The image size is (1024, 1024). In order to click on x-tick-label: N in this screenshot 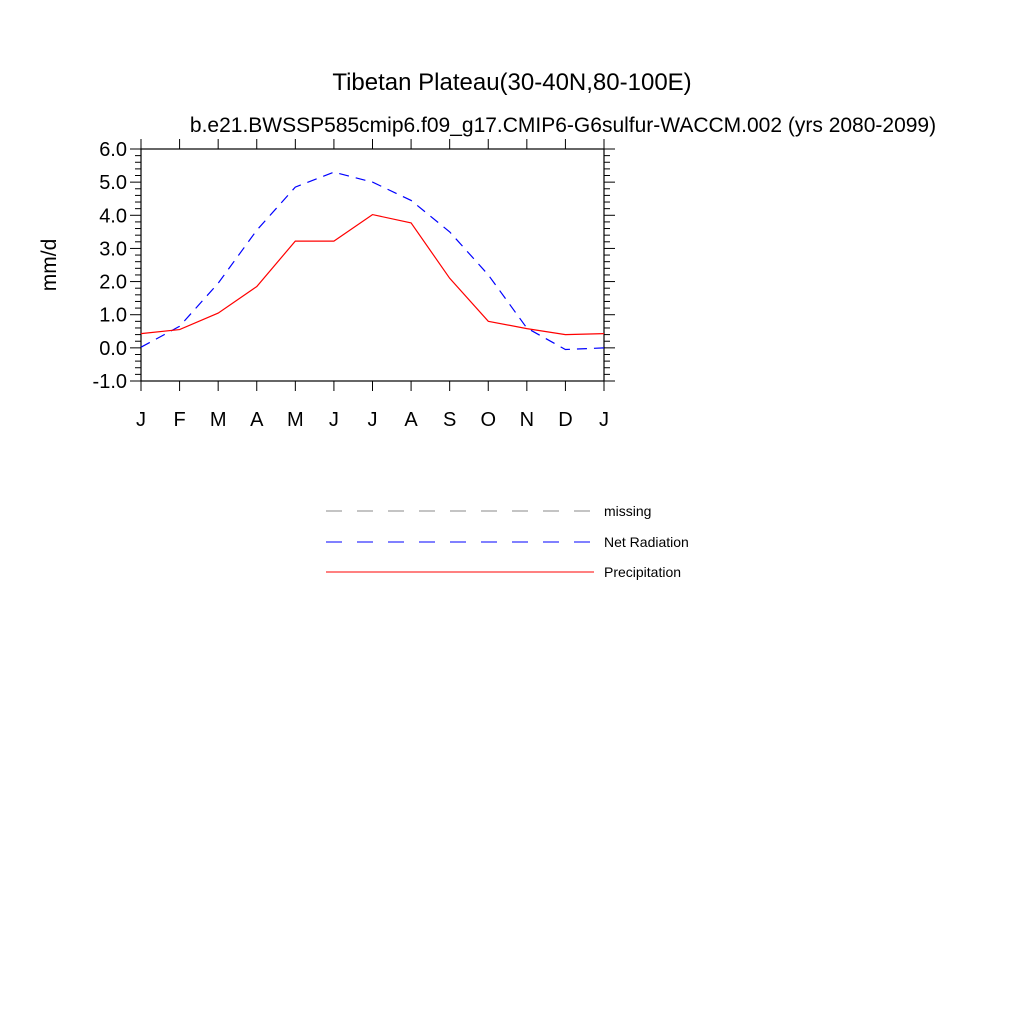, I will do `click(527, 420)`.